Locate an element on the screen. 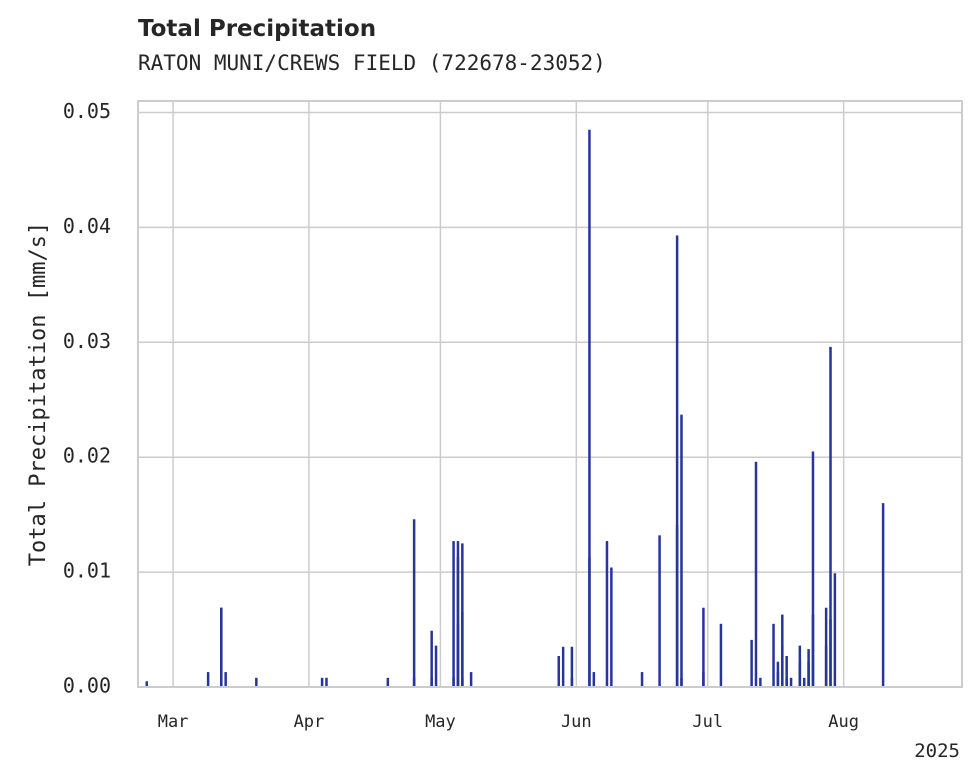 The image size is (980, 783). x-tick-label: May is located at coordinates (440, 722).